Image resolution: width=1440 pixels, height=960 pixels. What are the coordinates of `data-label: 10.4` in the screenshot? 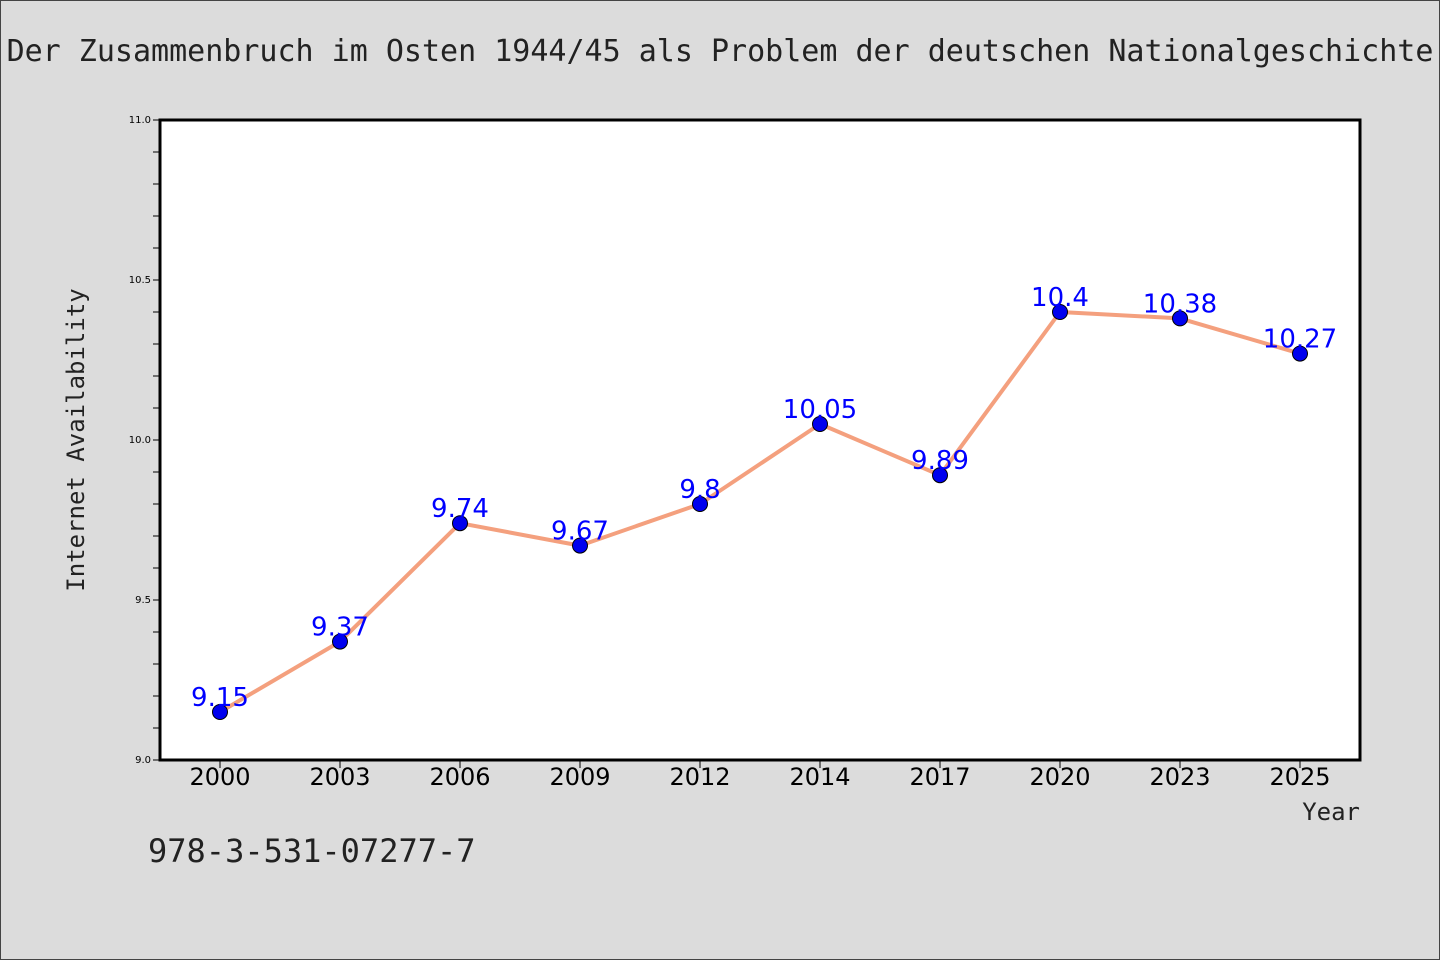 It's located at (1060, 298).